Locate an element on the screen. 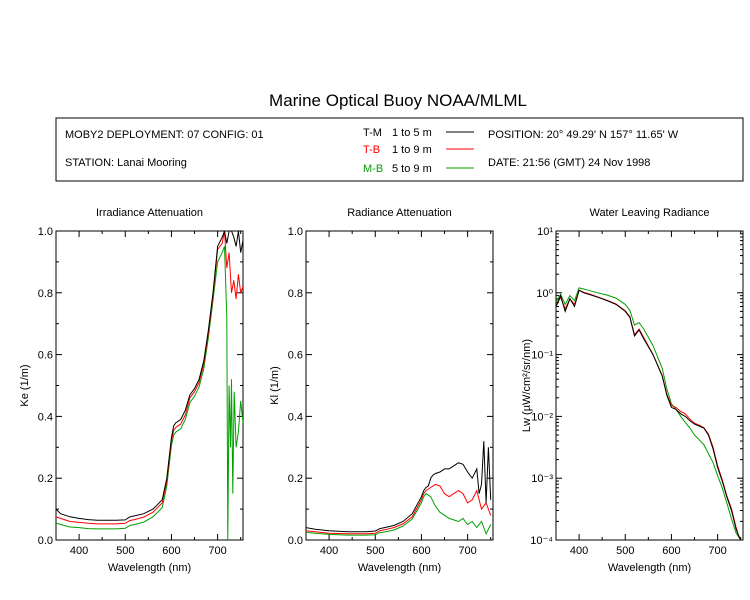 The width and height of the screenshot is (750, 600). y-tick-label: 10⁰ is located at coordinates (544, 294).